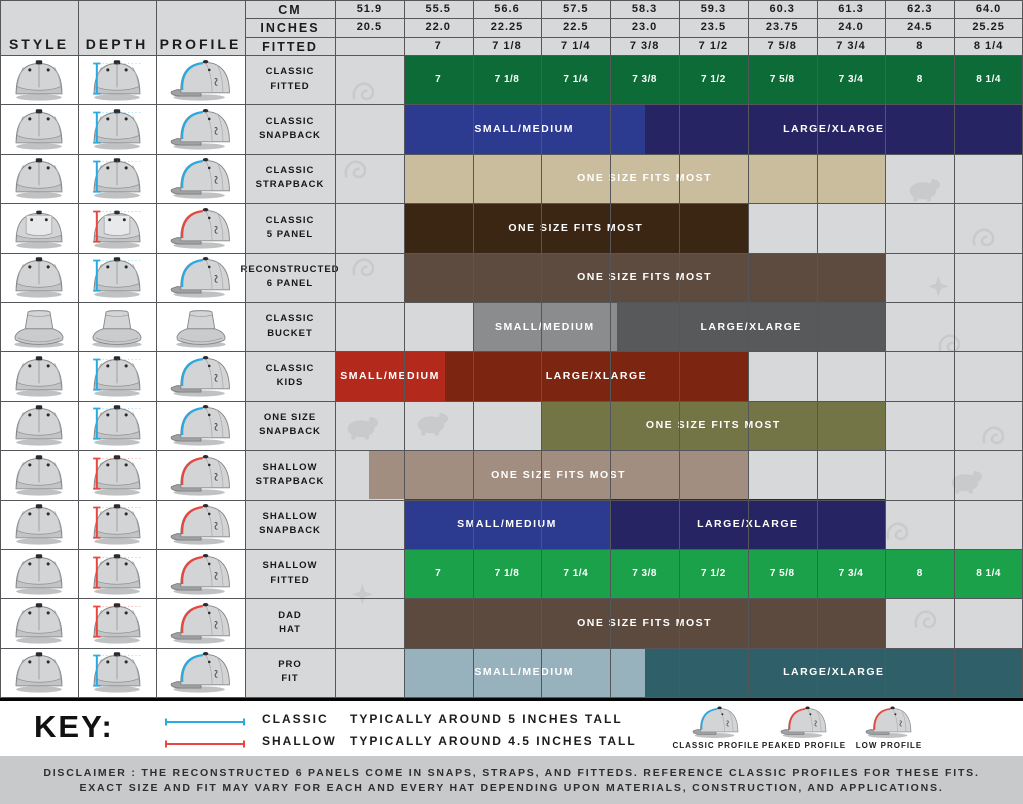  I want to click on header-value-cell: 7 3/8, so click(644, 45).